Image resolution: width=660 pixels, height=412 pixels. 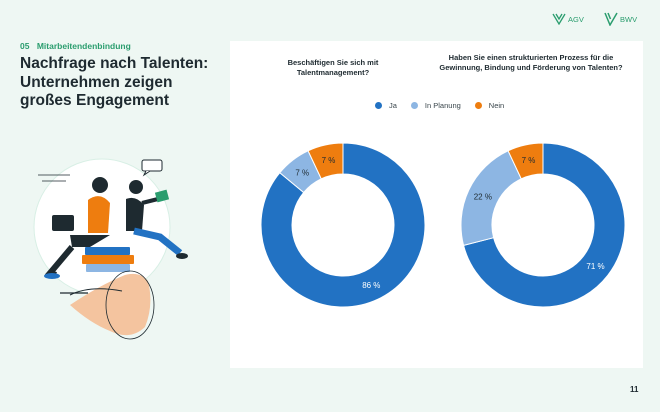 I want to click on agv-logo: AGV, so click(x=568, y=19).